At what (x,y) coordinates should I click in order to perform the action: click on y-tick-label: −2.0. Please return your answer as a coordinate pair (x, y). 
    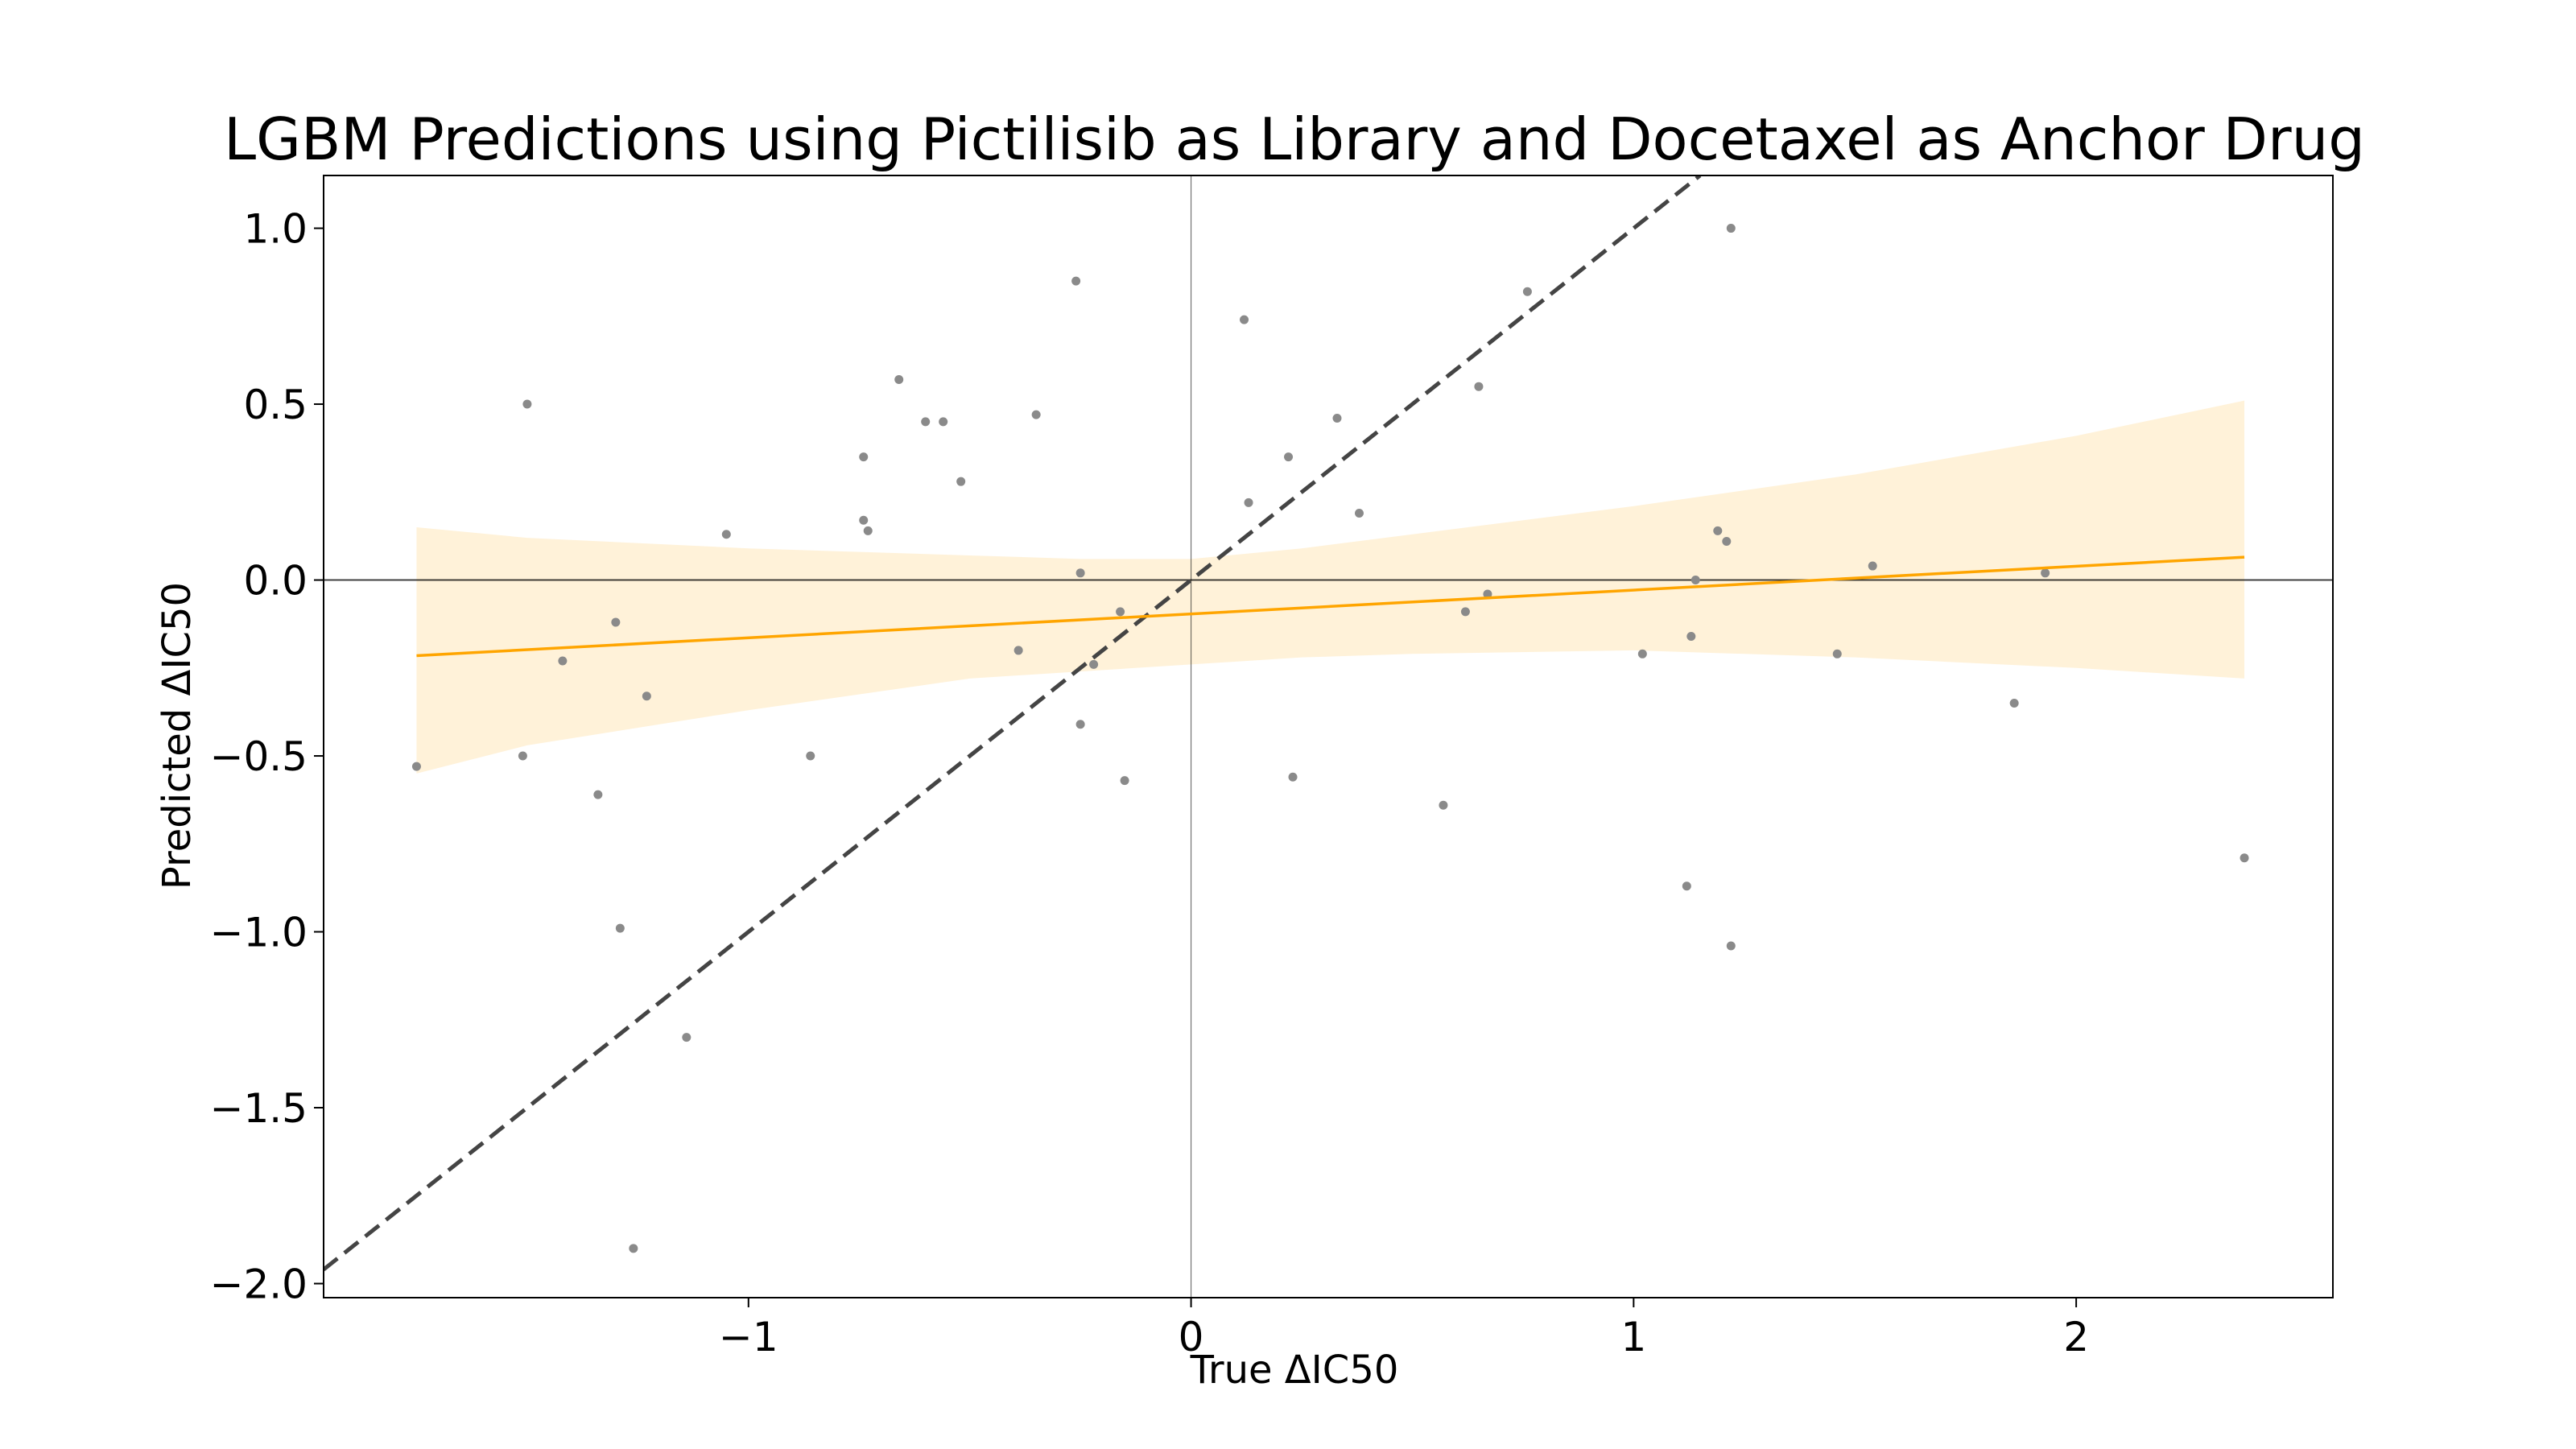
    Looking at the image, I should click on (259, 1284).